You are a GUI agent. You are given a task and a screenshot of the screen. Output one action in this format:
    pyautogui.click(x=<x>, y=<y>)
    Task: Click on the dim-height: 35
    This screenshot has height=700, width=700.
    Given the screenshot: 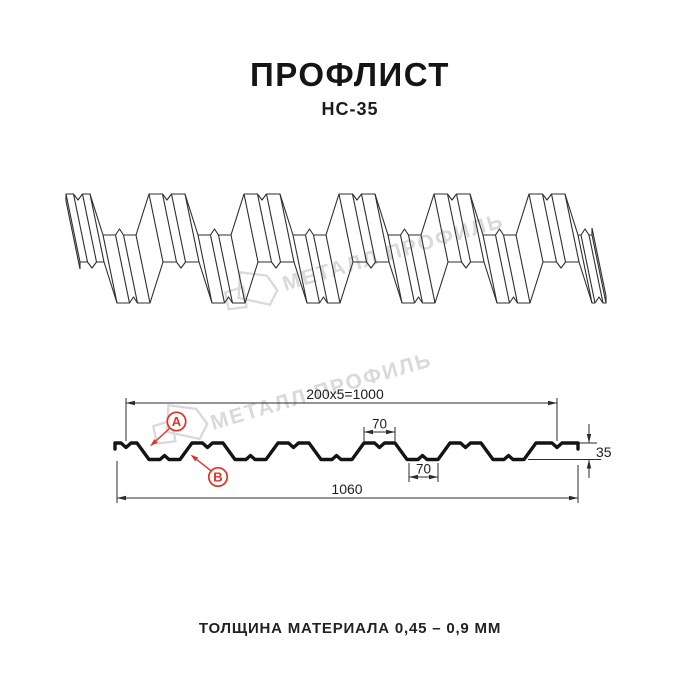 What is the action you would take?
    pyautogui.click(x=604, y=452)
    